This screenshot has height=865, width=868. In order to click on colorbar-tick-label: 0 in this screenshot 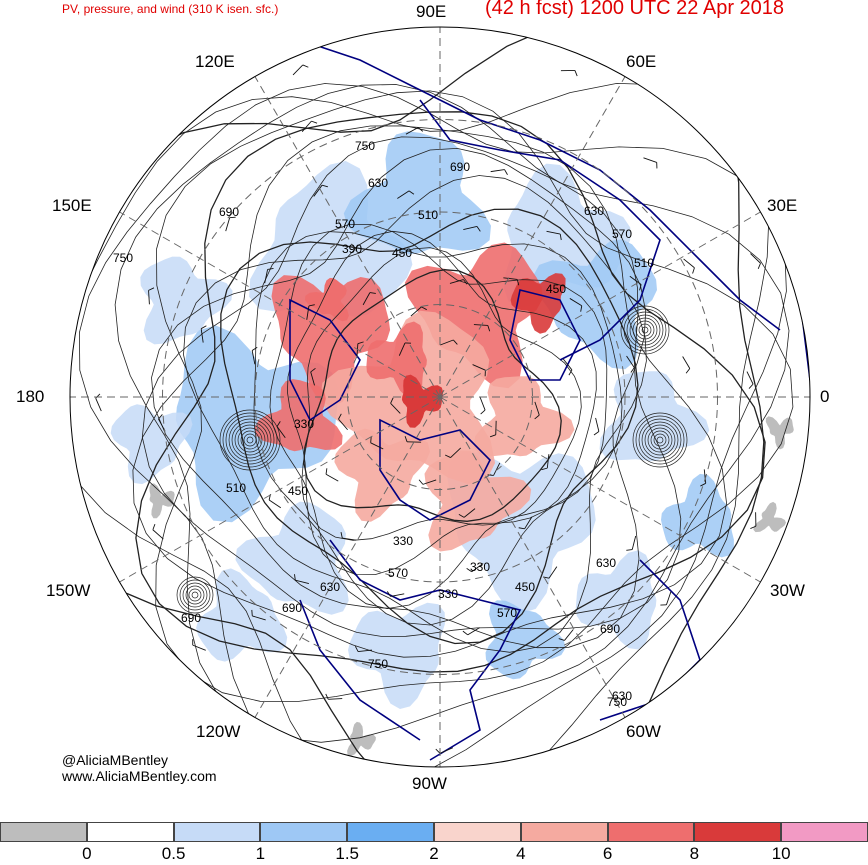, I will do `click(87, 853)`.